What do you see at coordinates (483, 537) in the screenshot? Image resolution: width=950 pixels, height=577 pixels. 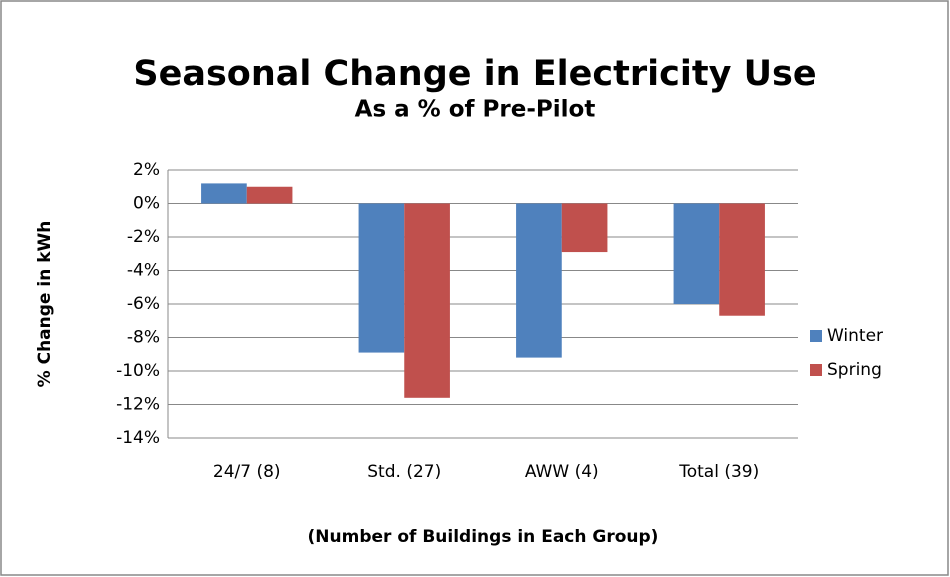 I see `x-axis-label: (Number of Buildings in Each Group)` at bounding box center [483, 537].